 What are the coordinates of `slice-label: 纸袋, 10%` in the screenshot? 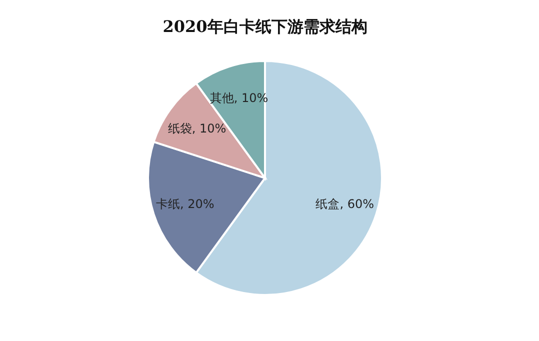 It's located at (197, 129).